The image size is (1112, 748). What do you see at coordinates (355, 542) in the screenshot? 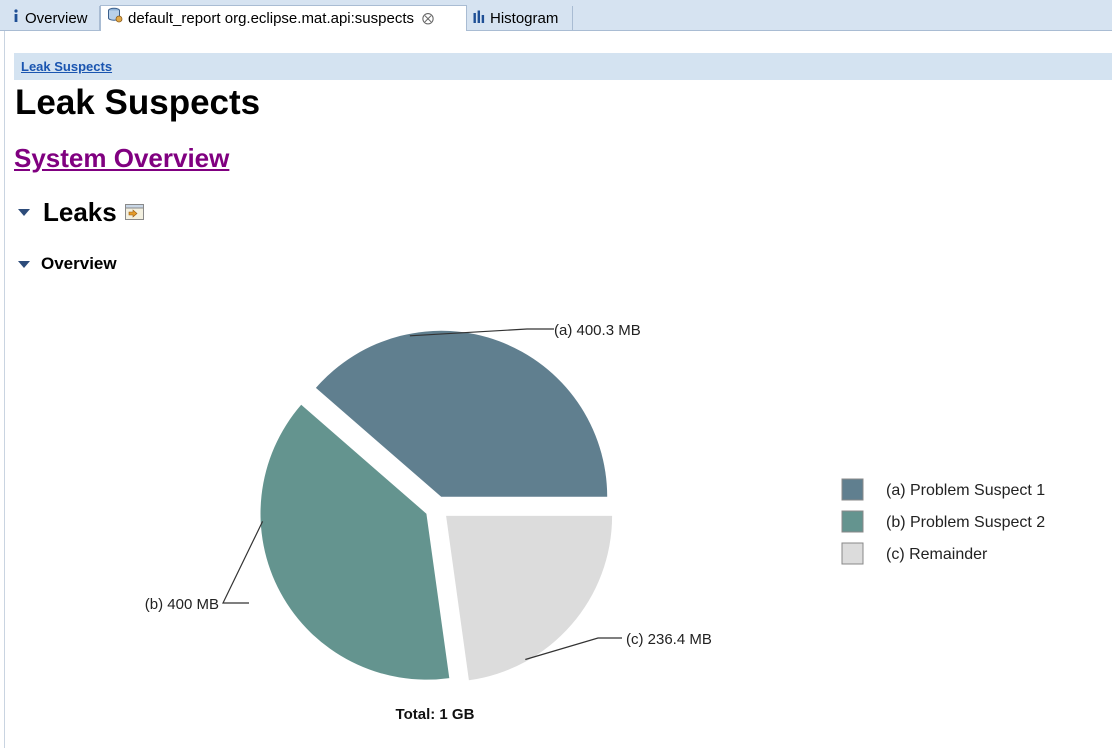
I see `pie-slice-b` at bounding box center [355, 542].